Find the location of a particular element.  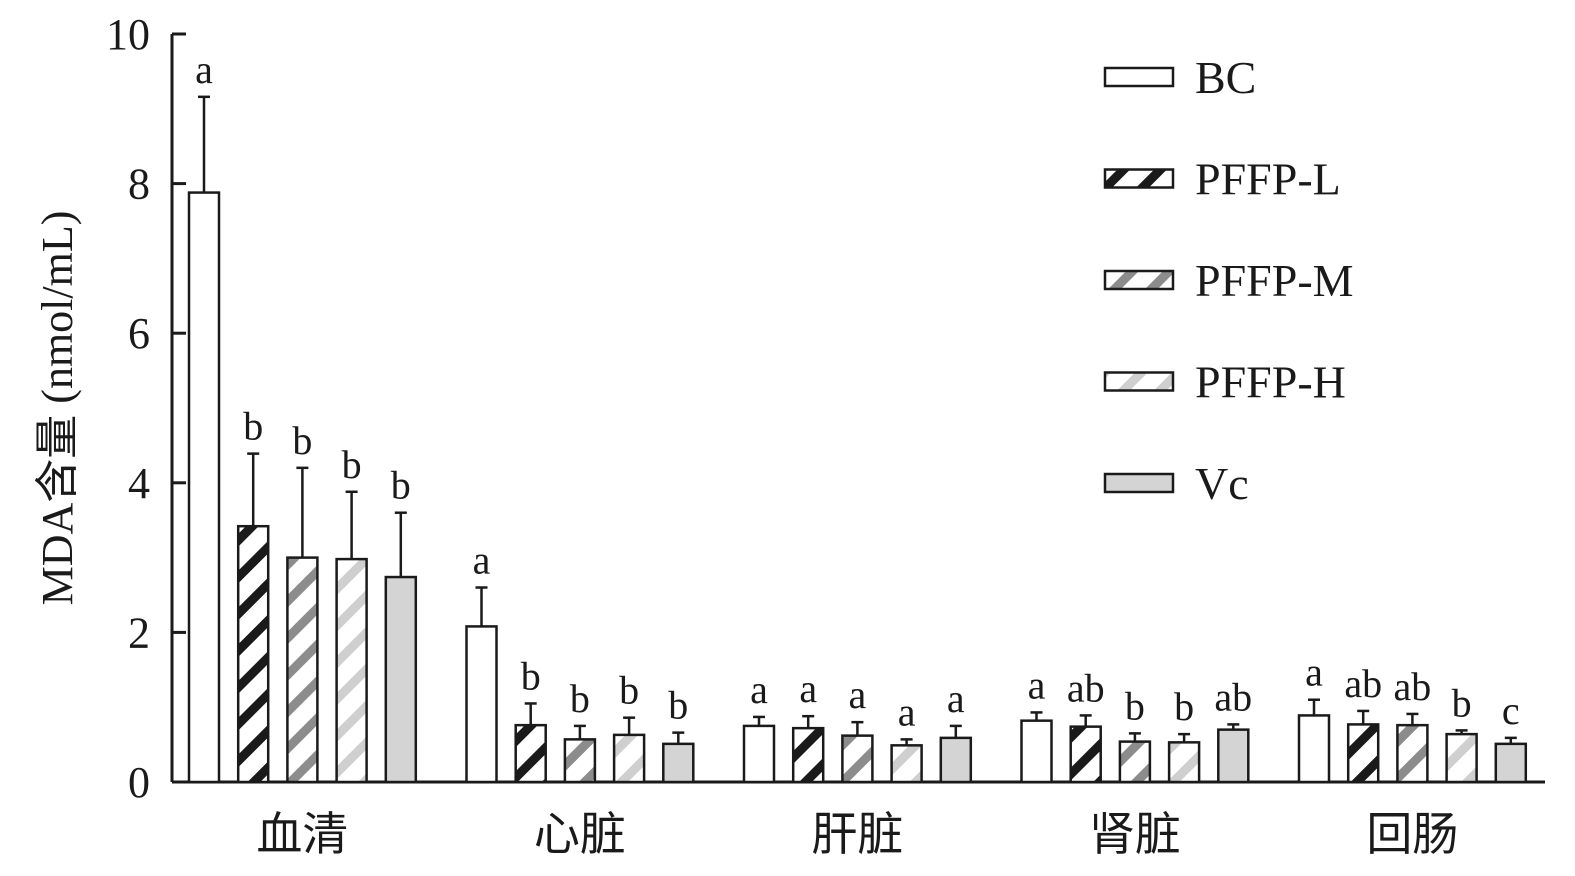

y-tick-label: 4 is located at coordinates (139, 483).